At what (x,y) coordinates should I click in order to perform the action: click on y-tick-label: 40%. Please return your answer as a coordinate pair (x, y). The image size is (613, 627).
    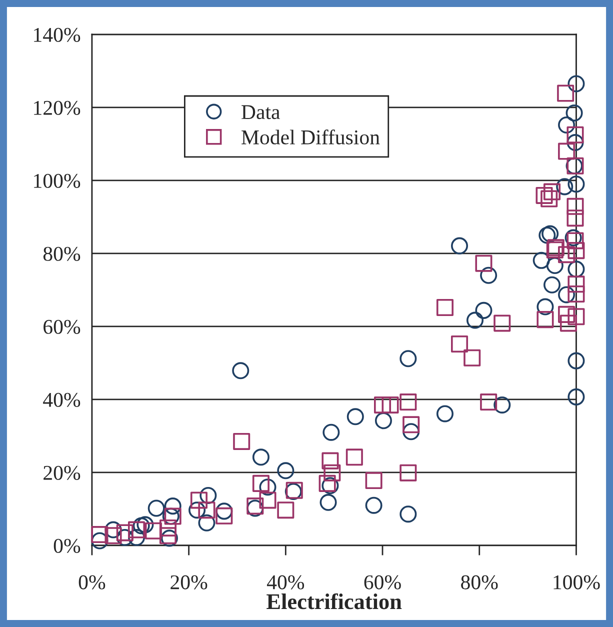
    Looking at the image, I should click on (61, 399).